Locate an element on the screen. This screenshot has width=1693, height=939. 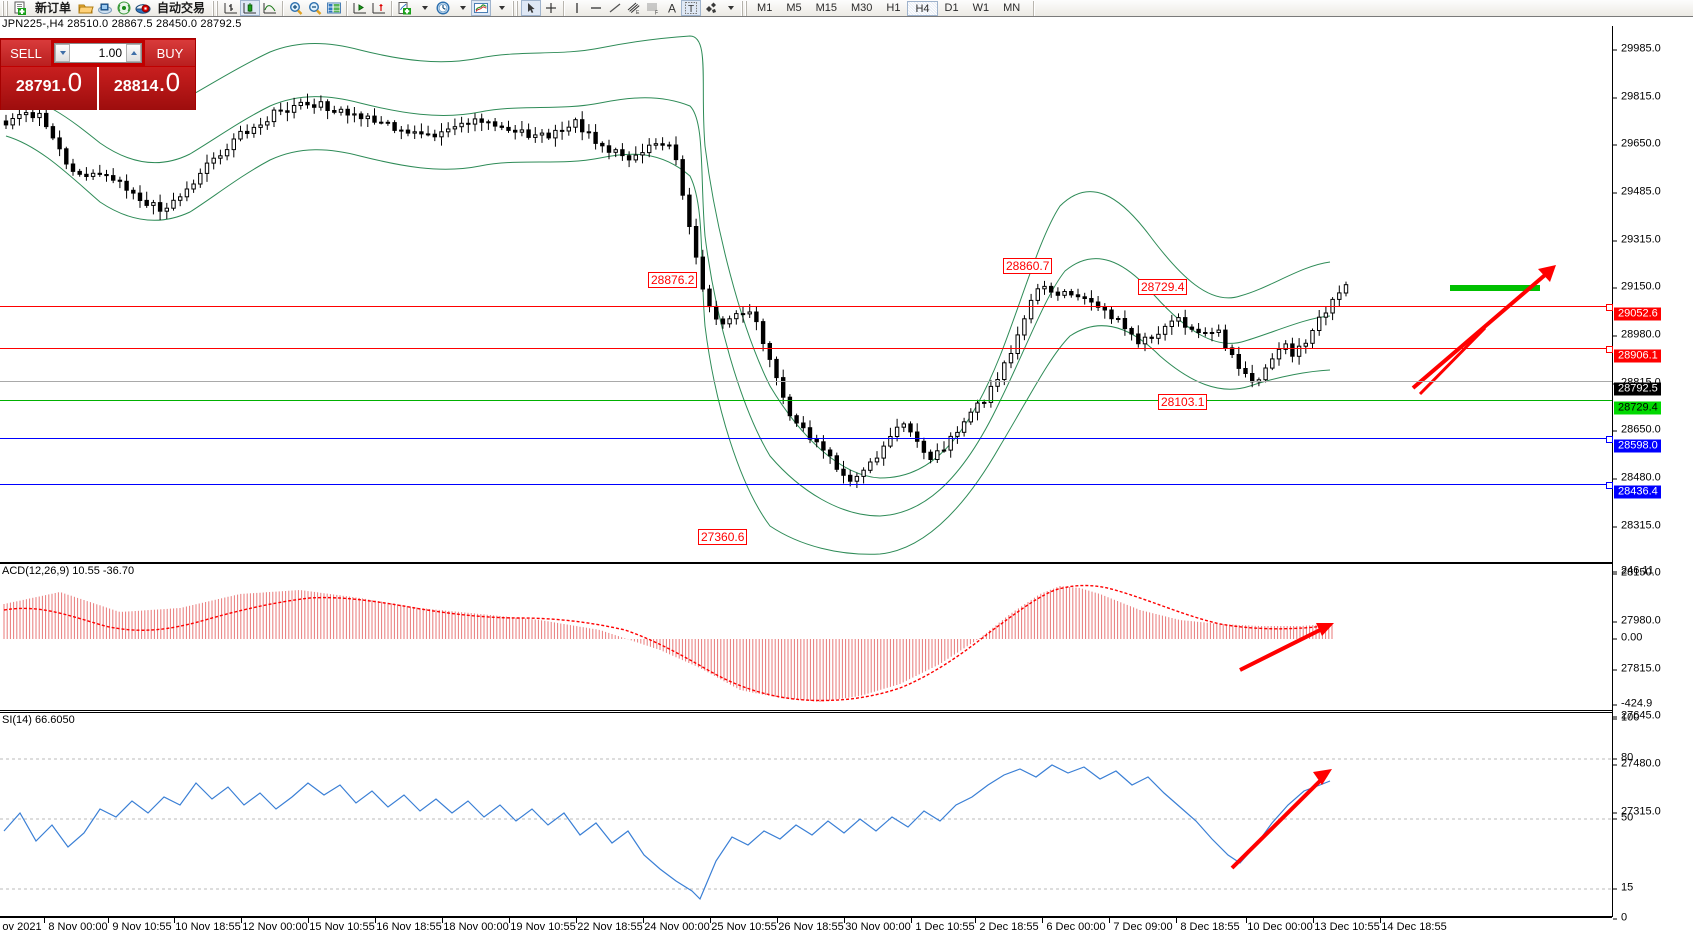
zoom-in-icon is located at coordinates (295, 8).